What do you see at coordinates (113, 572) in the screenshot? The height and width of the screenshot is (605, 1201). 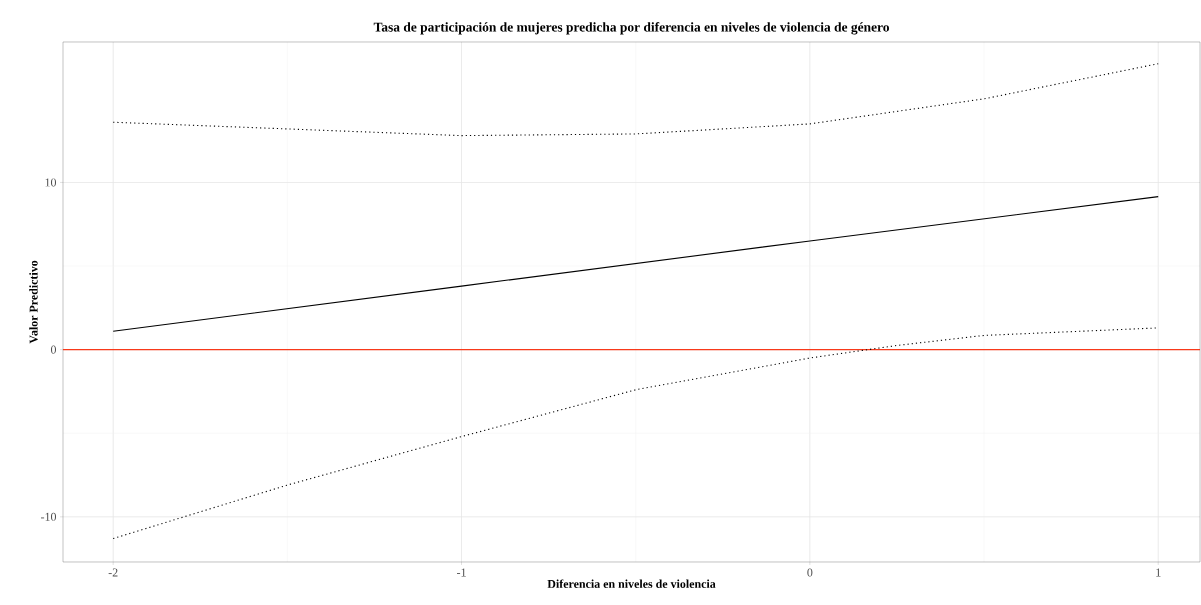 I see `x-tick-label: -2` at bounding box center [113, 572].